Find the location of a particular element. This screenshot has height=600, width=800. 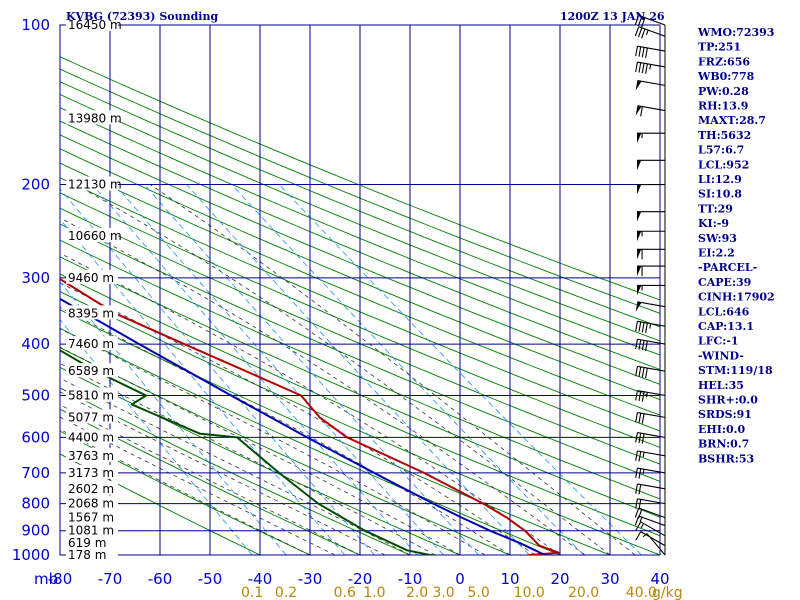

index-label: TT:29 is located at coordinates (715, 208).